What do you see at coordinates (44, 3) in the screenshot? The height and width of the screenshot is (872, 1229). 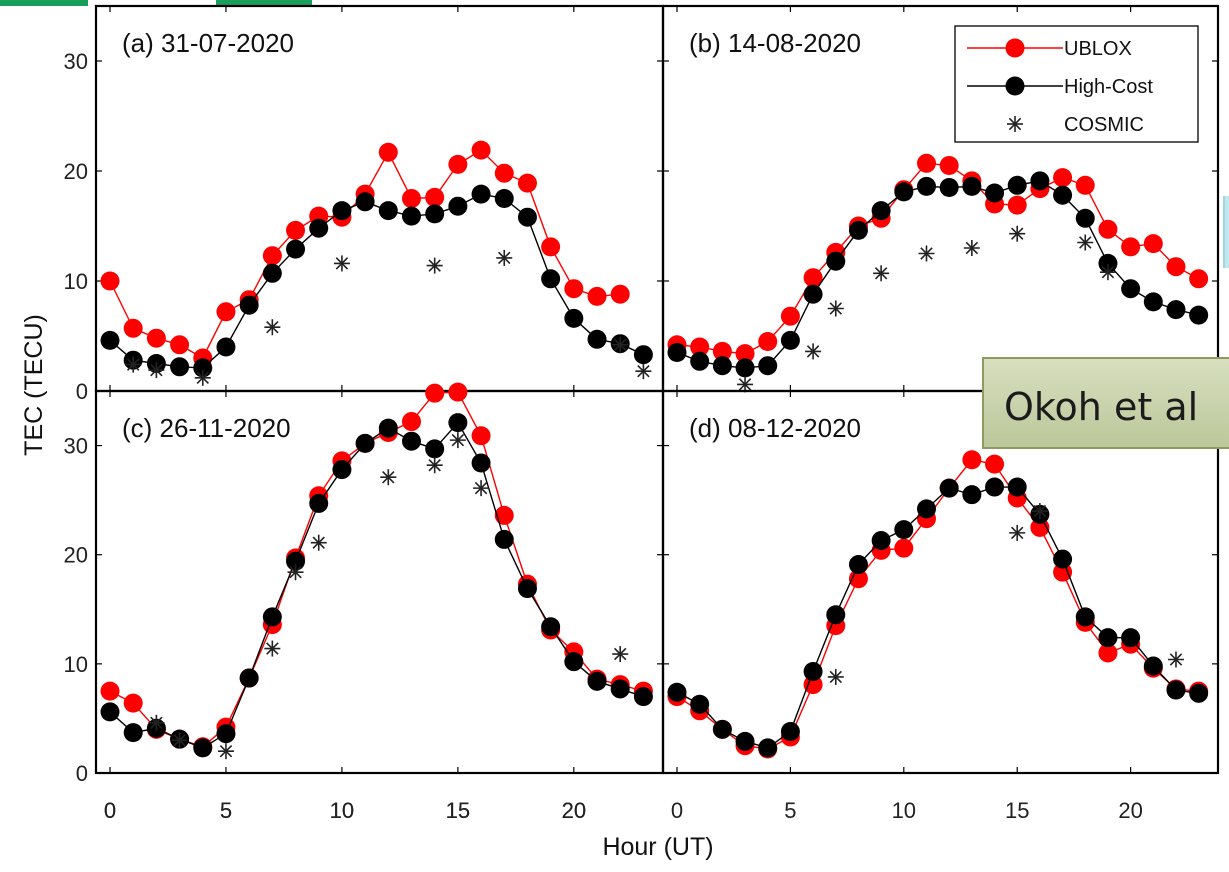 I see `corner-bar-green-left` at bounding box center [44, 3].